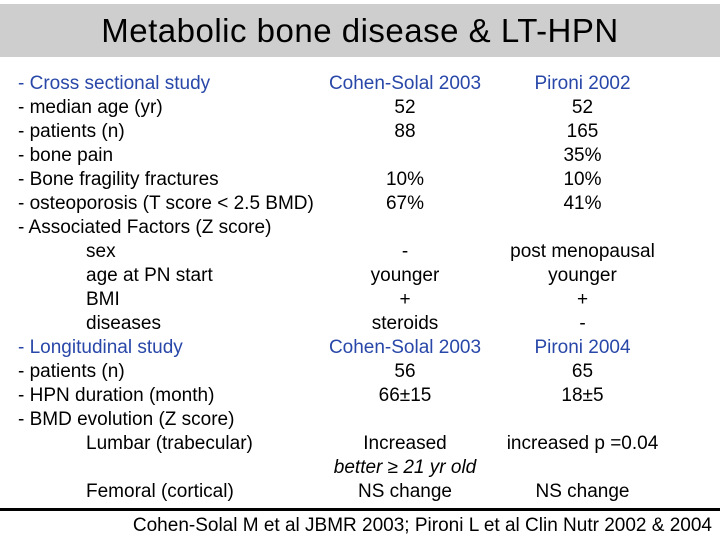 This screenshot has width=720, height=540. I want to click on row-study1-value-text: -, so click(405, 251).